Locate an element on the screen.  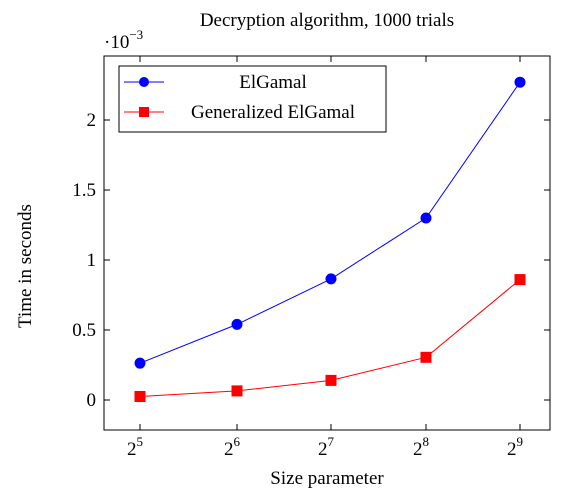
y-scale-factor: ·10−3 is located at coordinates (123, 40).